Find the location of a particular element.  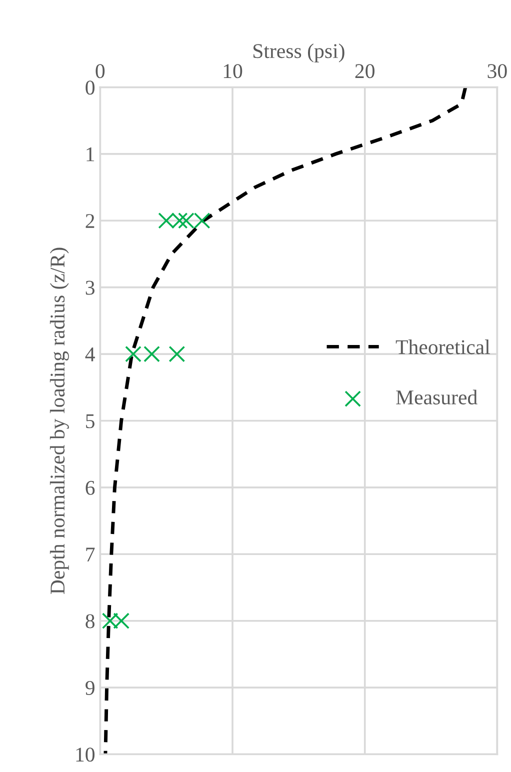

x-tick-label: 30 is located at coordinates (497, 71).